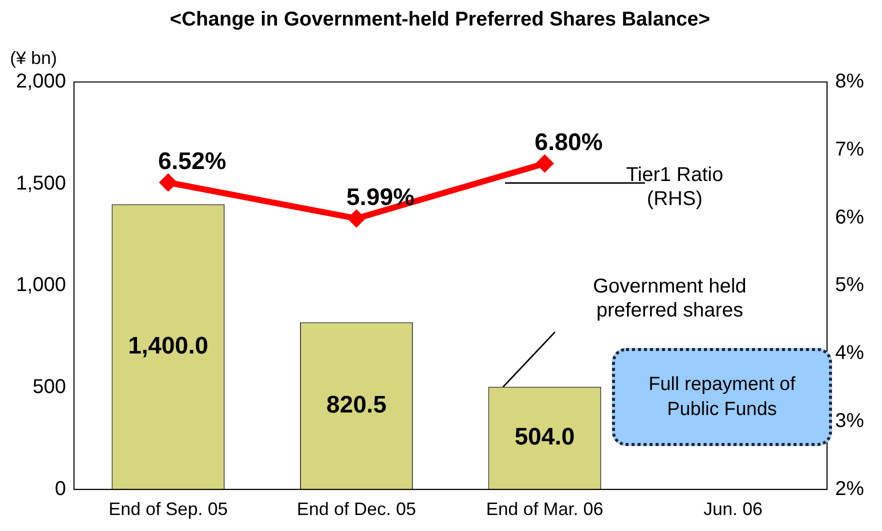 The image size is (882, 531). Describe the element at coordinates (356, 404) in the screenshot. I see `data-label: 820.5` at that location.